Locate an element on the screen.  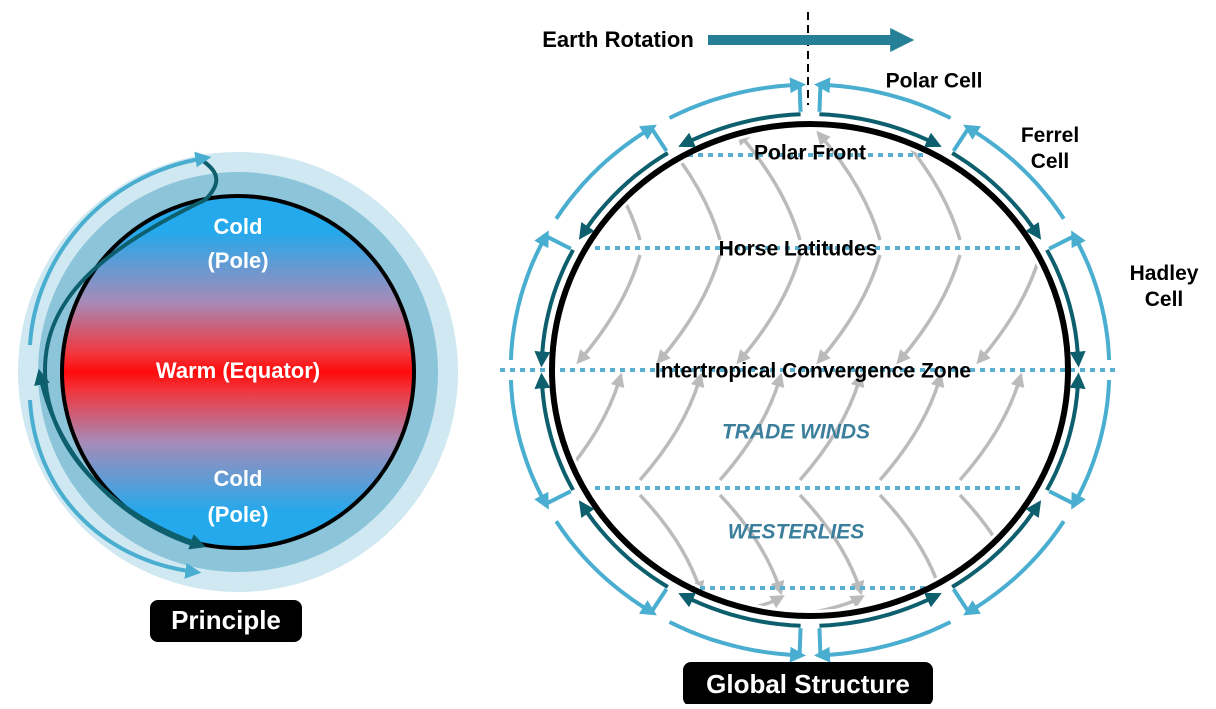
polar-cell-label: Polar Cell is located at coordinates (934, 81).